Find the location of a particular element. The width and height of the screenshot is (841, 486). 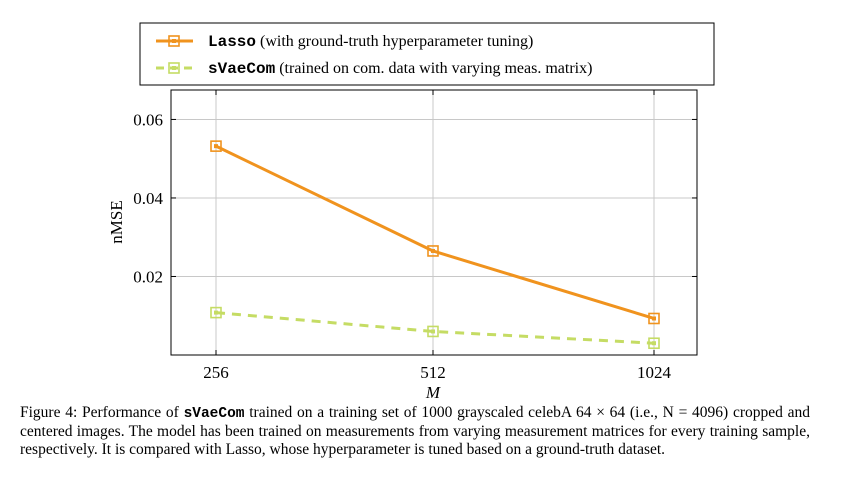

y-tick-label: 0.06 is located at coordinates (148, 119).